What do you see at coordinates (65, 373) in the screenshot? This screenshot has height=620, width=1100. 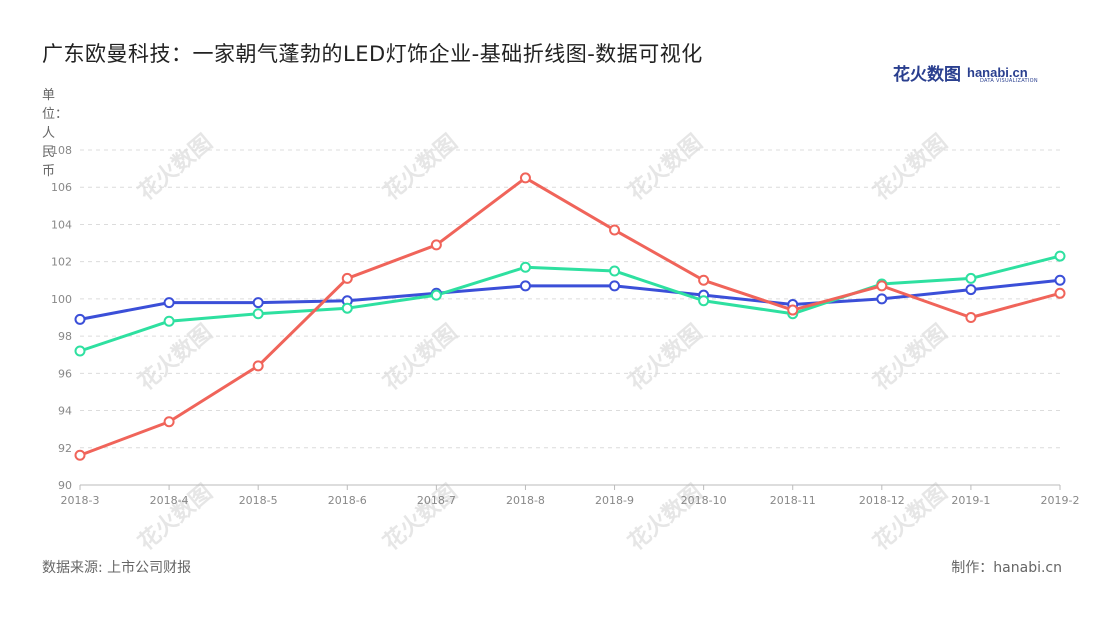 I see `y-tick-label: 96` at bounding box center [65, 373].